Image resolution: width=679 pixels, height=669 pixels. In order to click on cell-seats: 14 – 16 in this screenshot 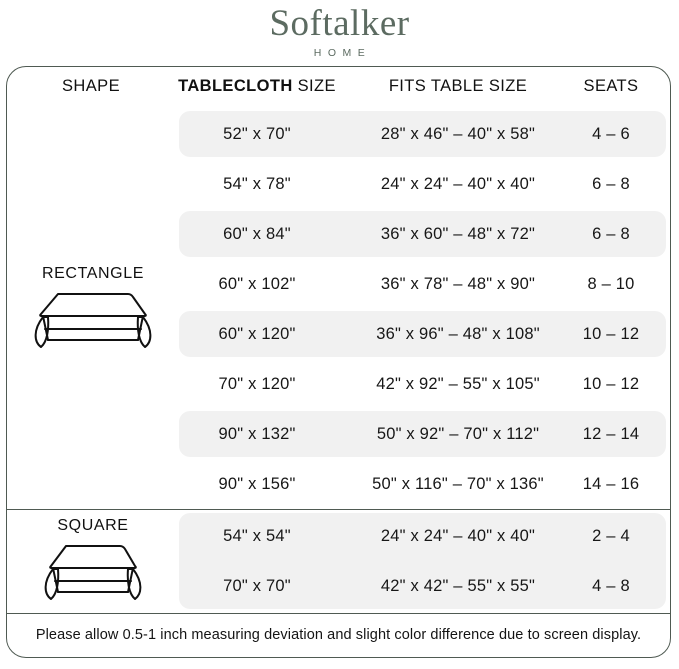, I will do `click(611, 484)`.